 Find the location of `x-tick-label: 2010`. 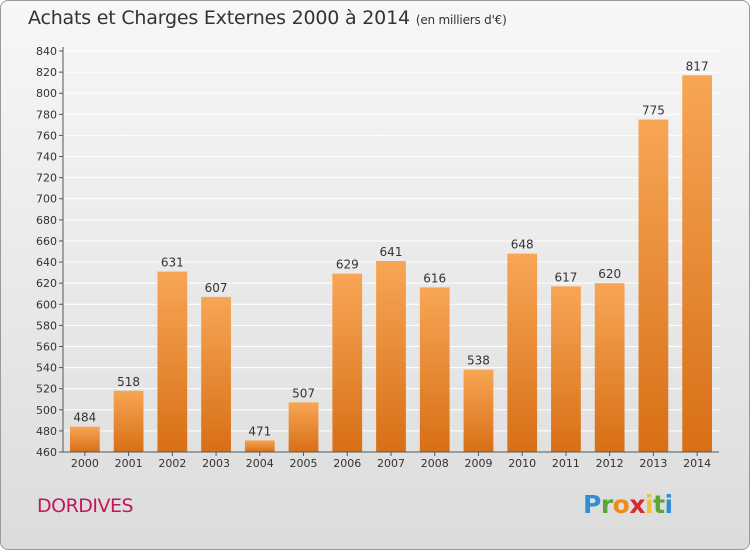

x-tick-label: 2010 is located at coordinates (522, 463).